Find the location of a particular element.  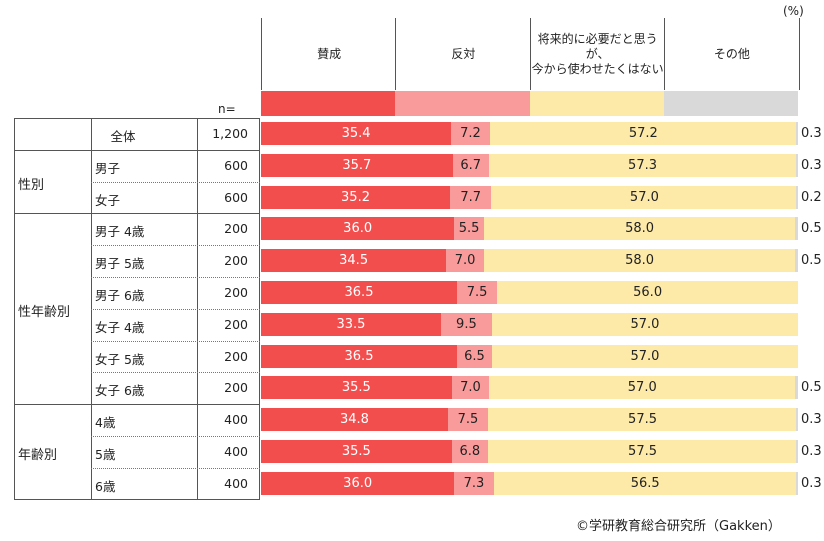

bar-segment-反対: 6.5 is located at coordinates (474, 356).